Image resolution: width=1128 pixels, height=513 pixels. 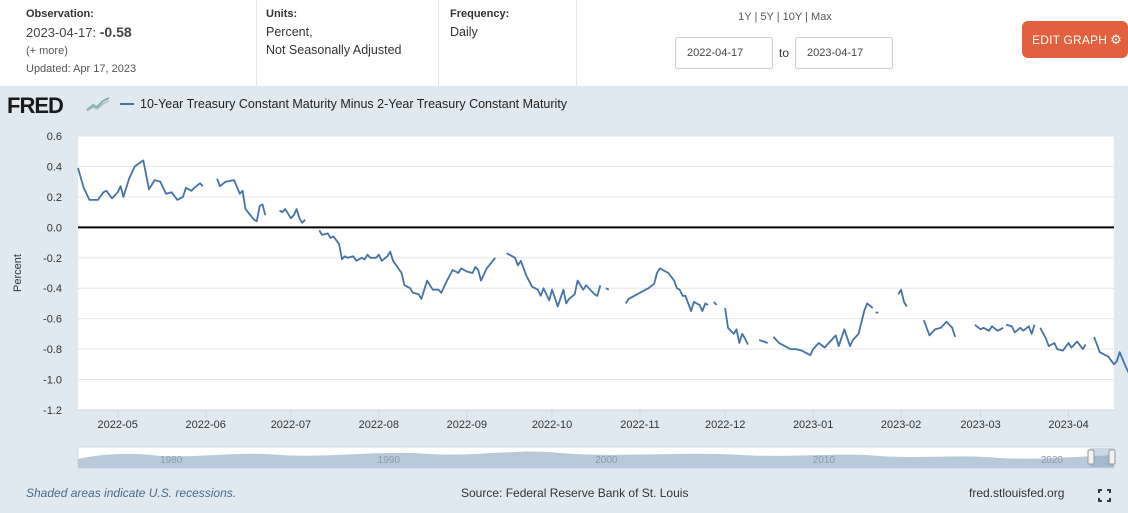 What do you see at coordinates (510, 23) in the screenshot?
I see `frequency-block: Frequency: Daily` at bounding box center [510, 23].